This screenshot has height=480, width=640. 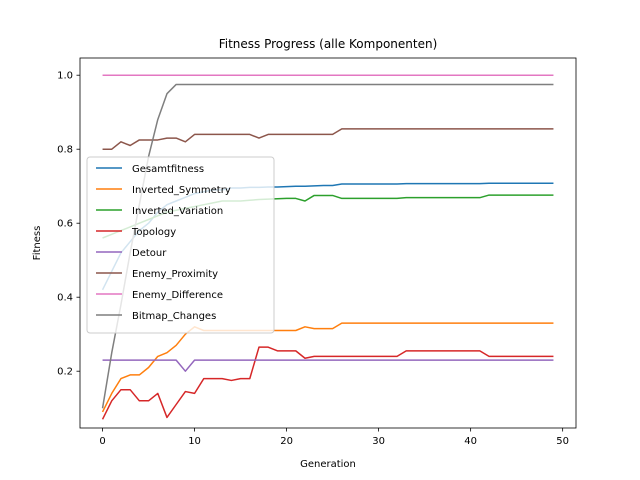 What do you see at coordinates (181, 190) in the screenshot?
I see `legend-label: Inverted_Symmetry` at bounding box center [181, 190].